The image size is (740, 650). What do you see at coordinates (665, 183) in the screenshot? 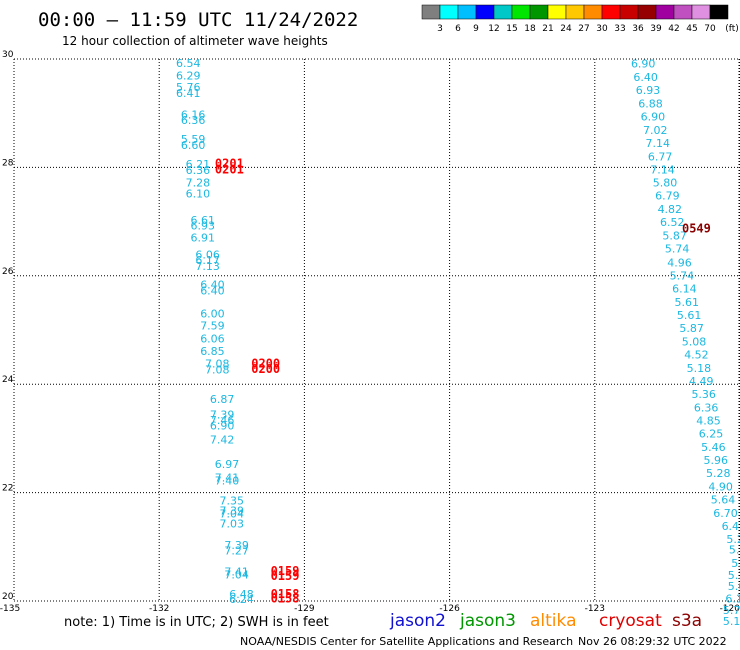
I see `swh-value-label: 5.80` at bounding box center [665, 183].